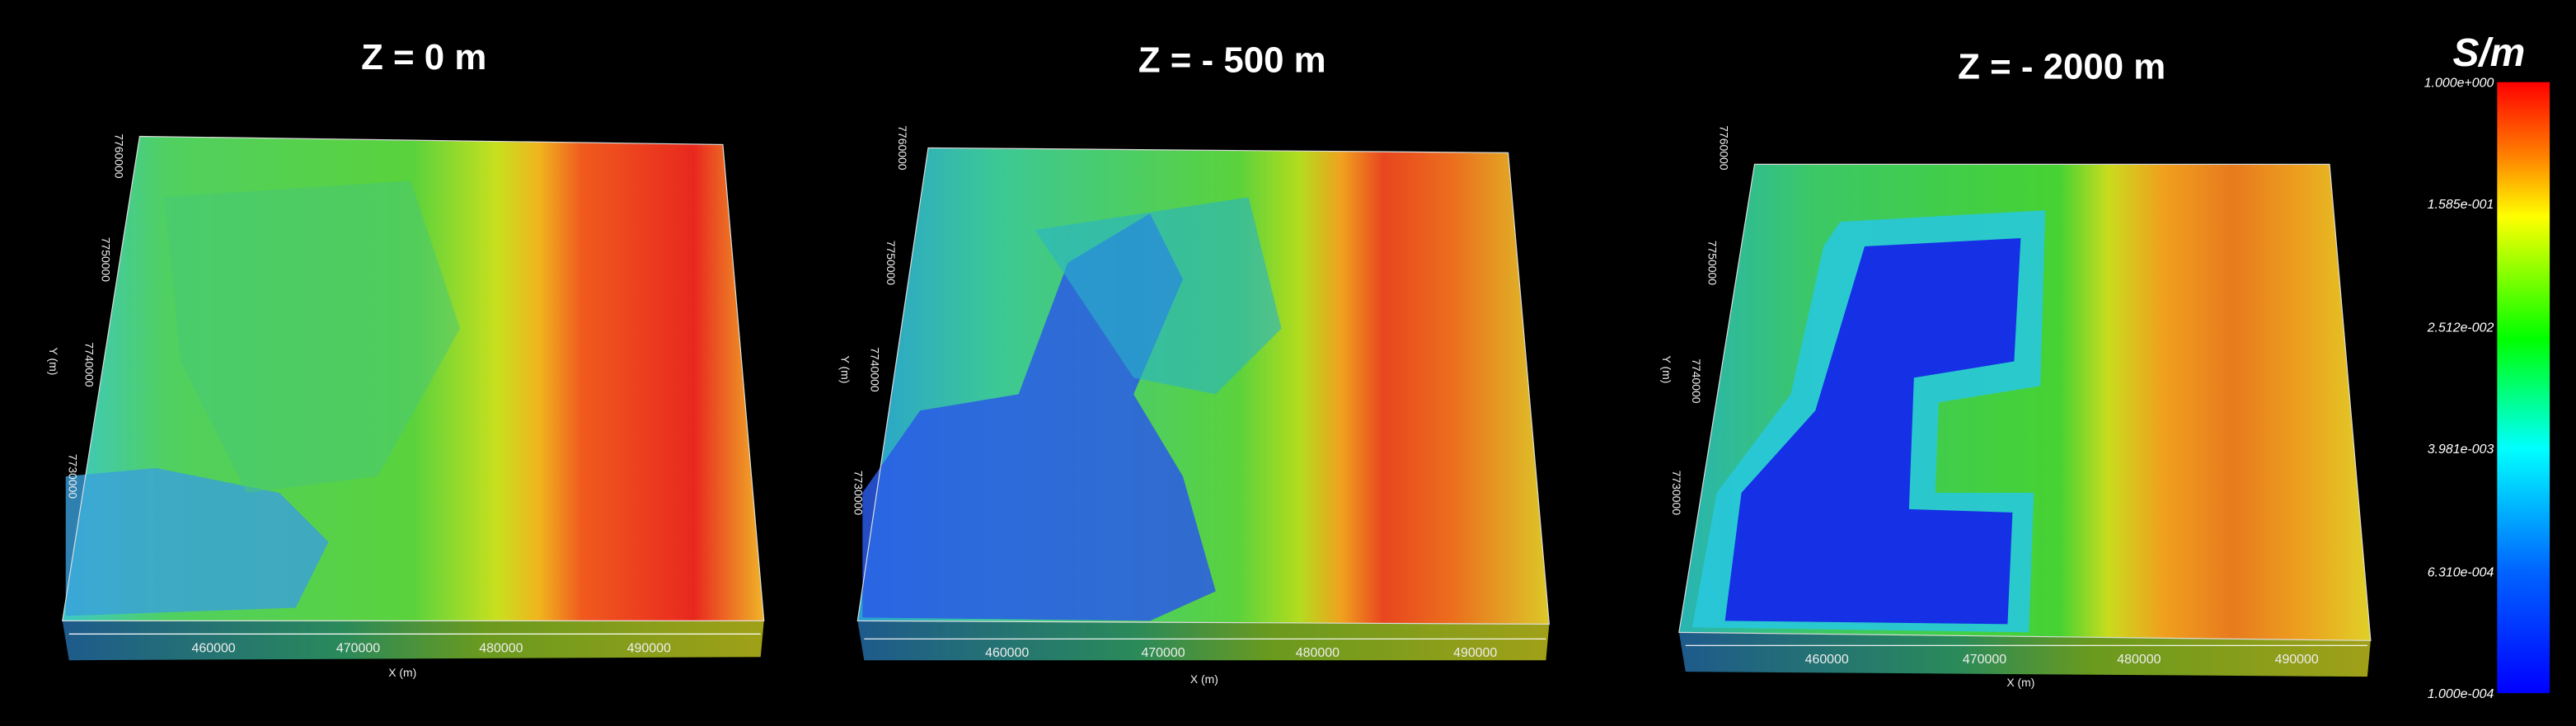 The image size is (2576, 726). I want to click on panel-title: Z = 0 m, so click(424, 57).